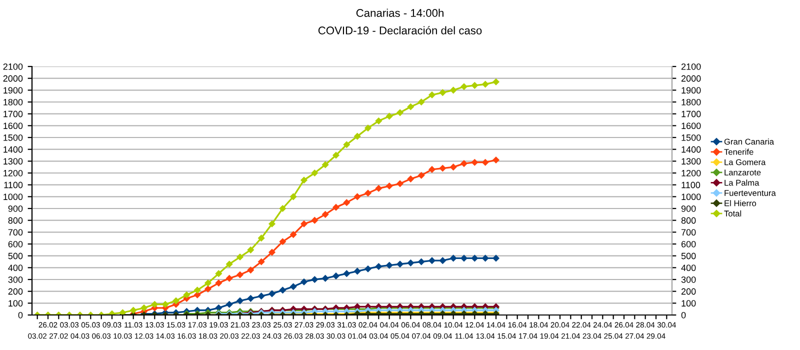 This screenshot has width=800, height=350. I want to click on y2-tick-label: 1300, so click(691, 161).